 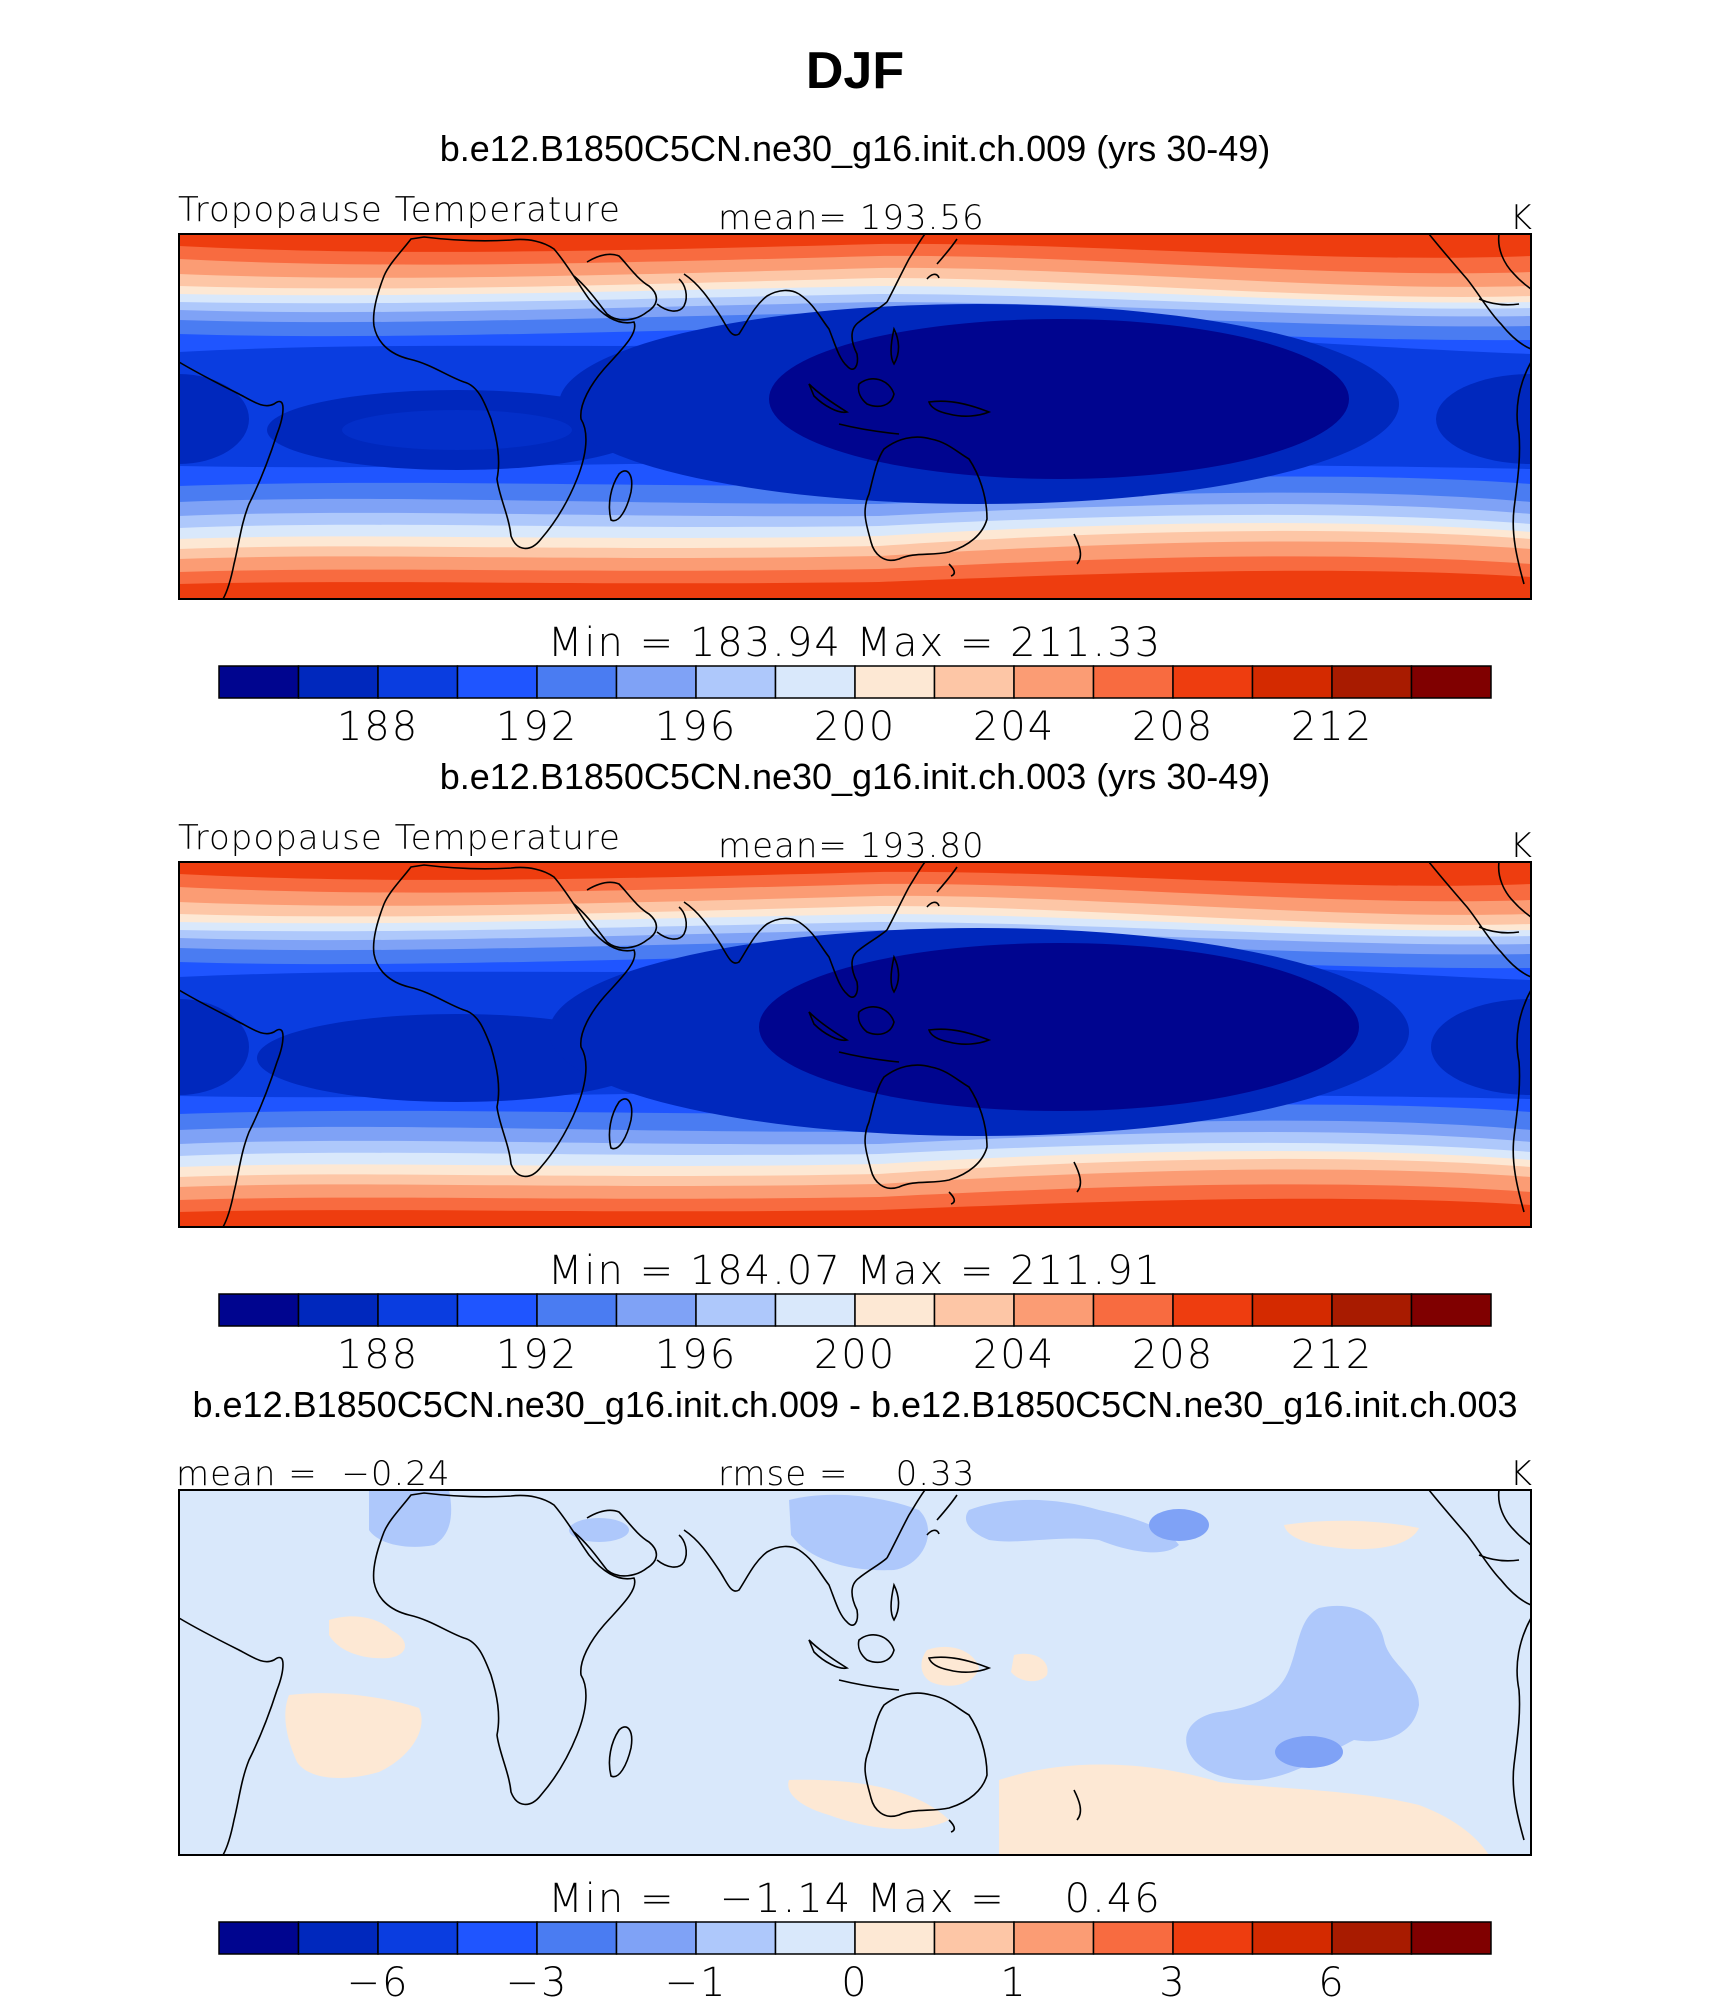 I want to click on panel-2-minmax: Min = 184.07 Max = 211.91, so click(x=855, y=1271).